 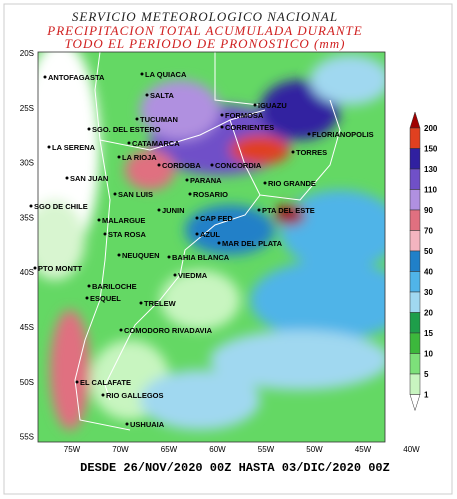 I want to click on latitude-label: 50S, so click(x=27, y=382).